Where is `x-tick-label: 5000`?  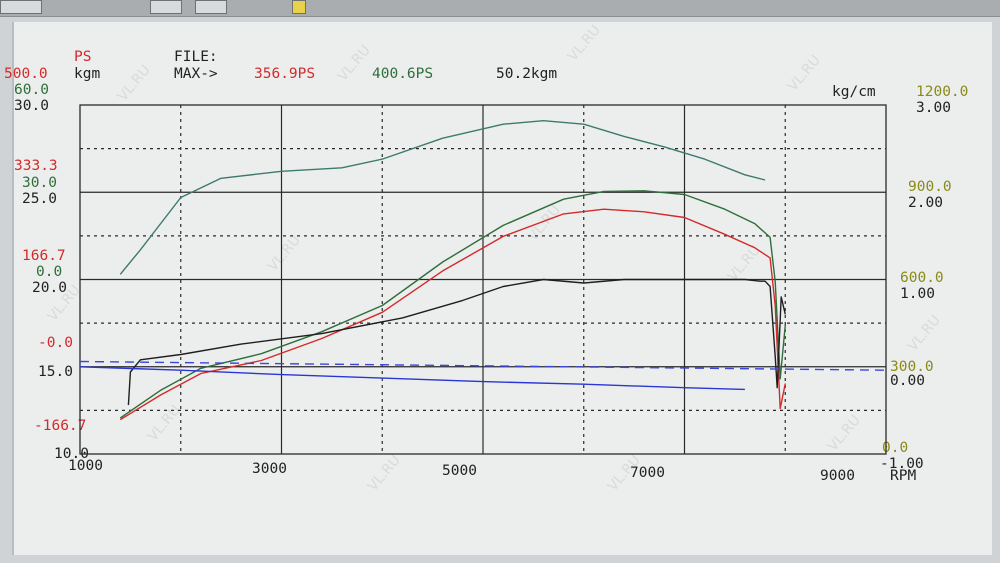 x-tick-label: 5000 is located at coordinates (459, 471).